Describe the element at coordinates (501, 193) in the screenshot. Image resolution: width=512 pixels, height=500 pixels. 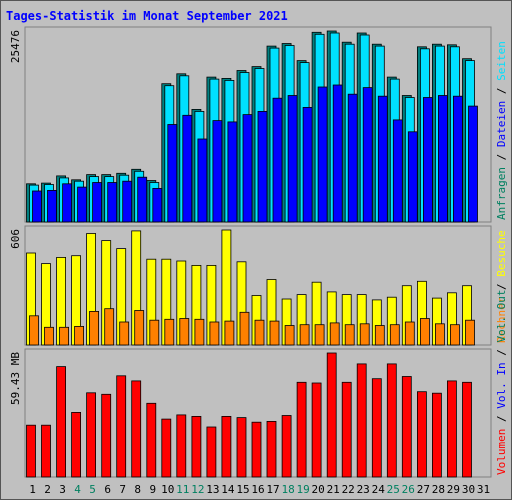
I see `legend-entry: Anfragen` at that location.